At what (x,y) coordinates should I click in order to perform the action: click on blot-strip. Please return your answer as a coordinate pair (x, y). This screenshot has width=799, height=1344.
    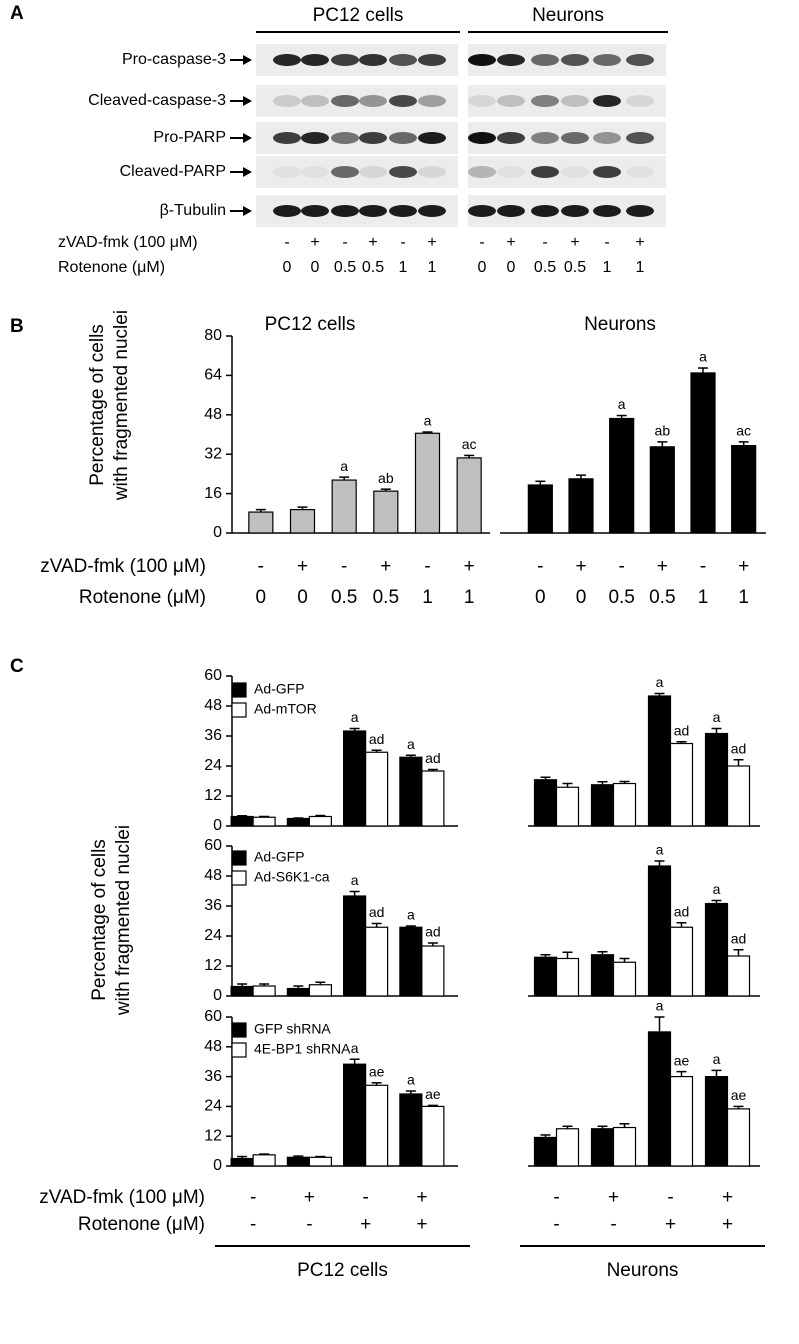
    Looking at the image, I should click on (567, 172).